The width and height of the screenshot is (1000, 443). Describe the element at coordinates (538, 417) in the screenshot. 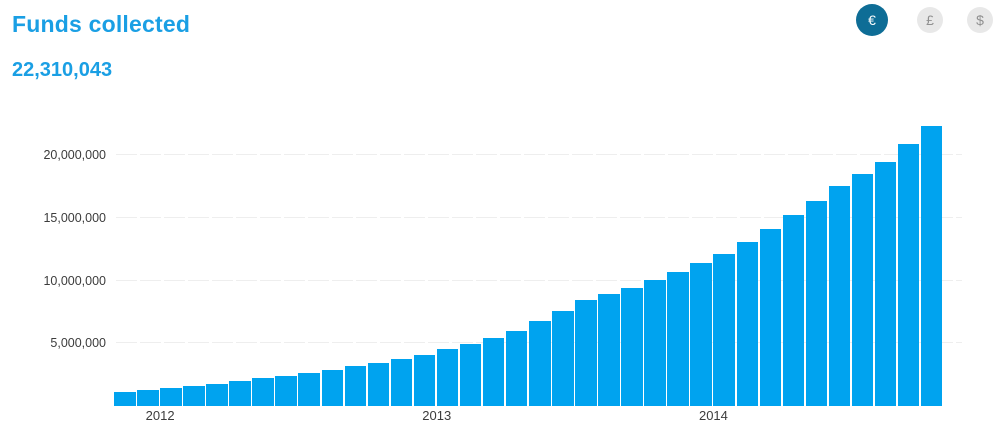

I see `x-axis-labels: 2012 2013 2014` at that location.